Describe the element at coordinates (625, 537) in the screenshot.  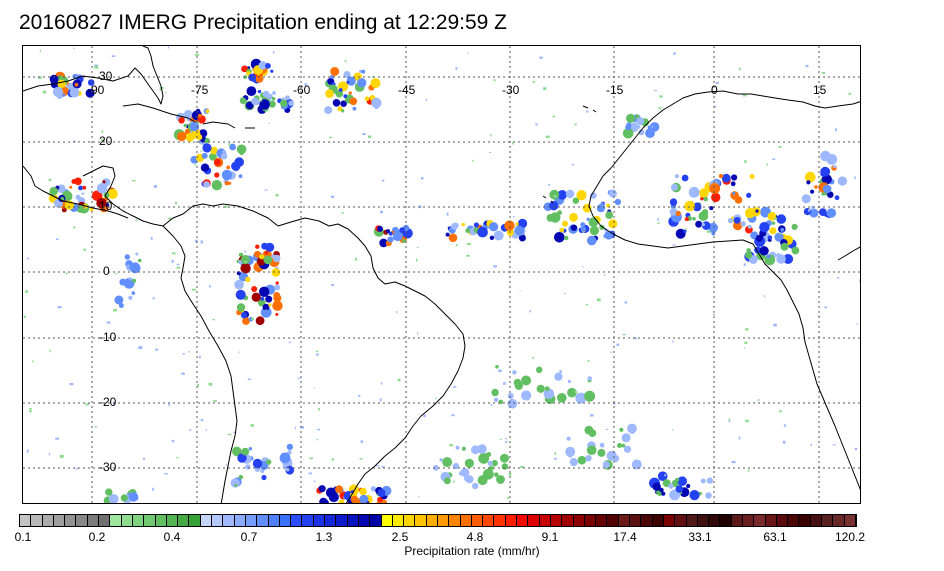
I see `colorbar-tick: 17.4` at that location.